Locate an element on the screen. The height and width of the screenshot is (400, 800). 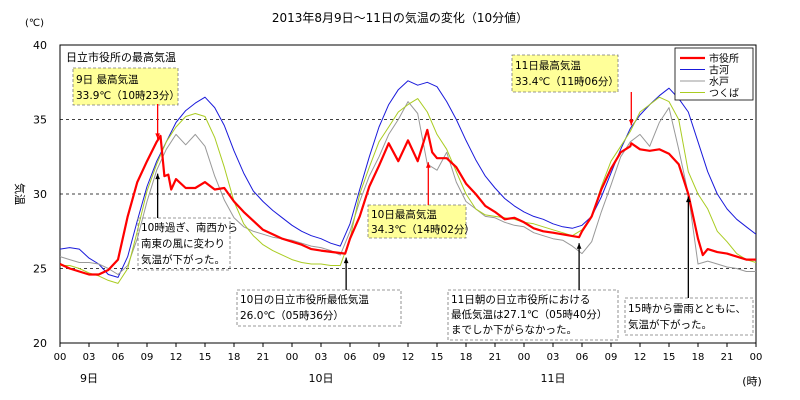
arrow-min11-head is located at coordinates (579, 246).